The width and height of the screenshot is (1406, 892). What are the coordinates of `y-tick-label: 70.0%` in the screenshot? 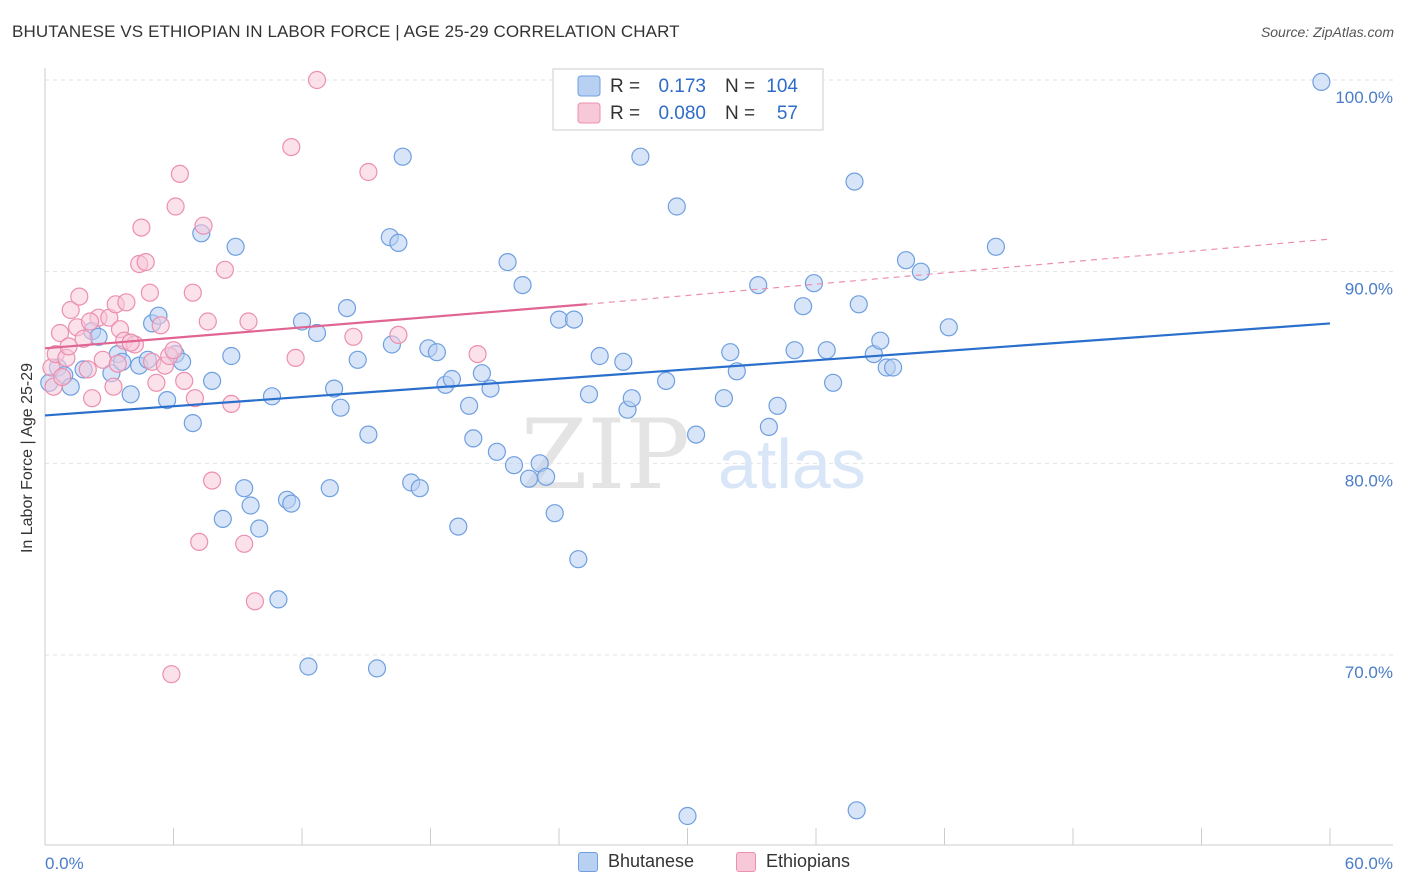 It's located at (1369, 672).